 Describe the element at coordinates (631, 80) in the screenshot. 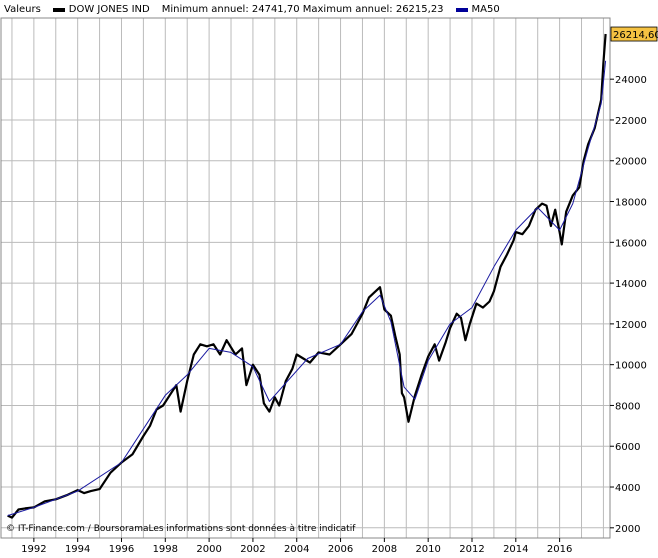

I see `y-tick-label: 24000` at that location.